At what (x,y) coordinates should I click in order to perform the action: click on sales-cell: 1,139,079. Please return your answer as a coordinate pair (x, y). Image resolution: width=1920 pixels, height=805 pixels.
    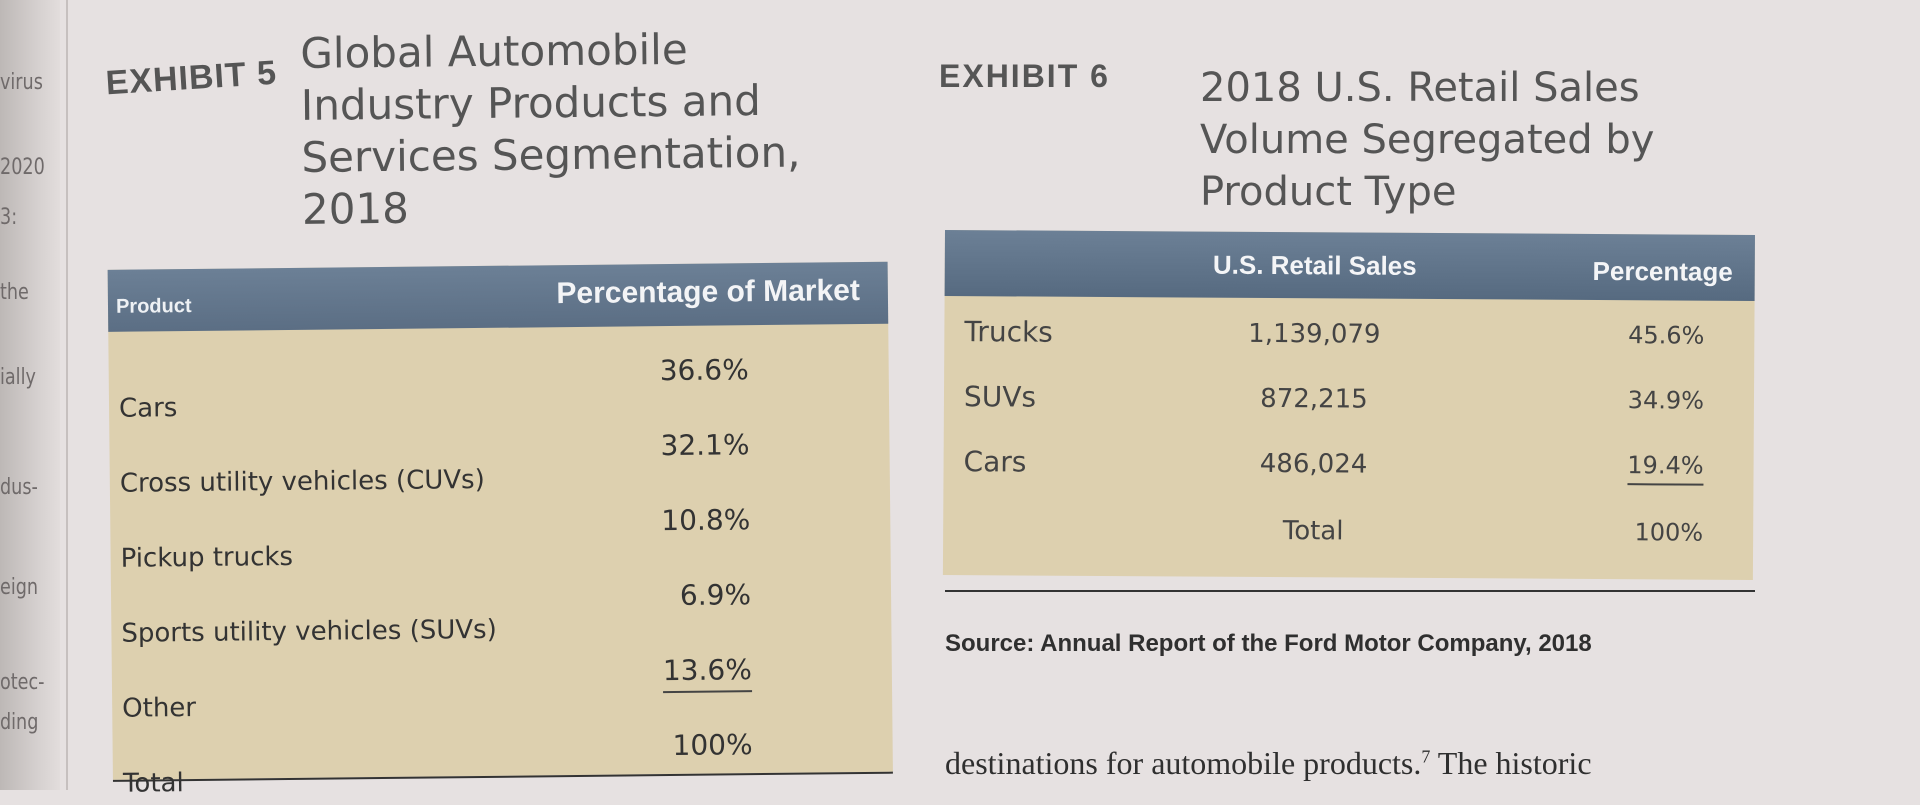
    Looking at the image, I should click on (1314, 334).